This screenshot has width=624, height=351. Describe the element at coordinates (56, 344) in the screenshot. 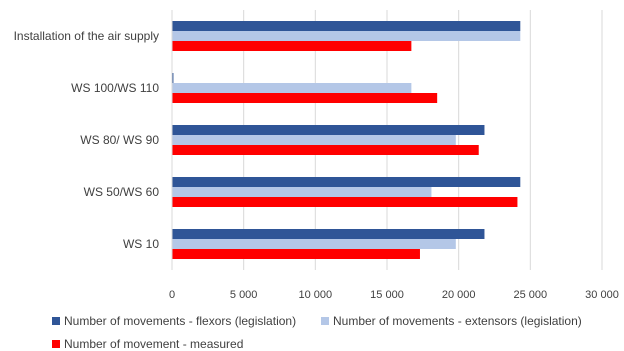

I see `legend-swatch-measured` at that location.